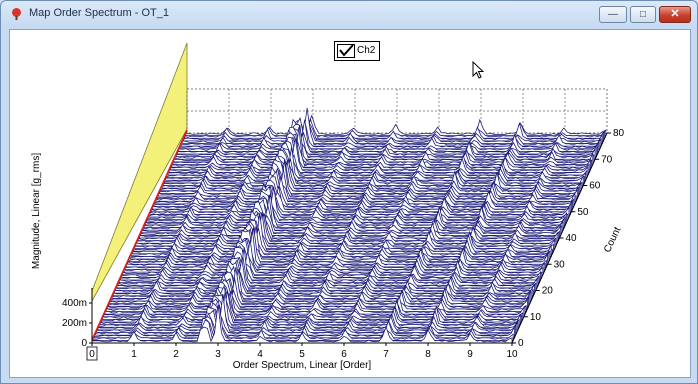 Image resolution: width=698 pixels, height=384 pixels. I want to click on count-tick-label: 20, so click(548, 291).